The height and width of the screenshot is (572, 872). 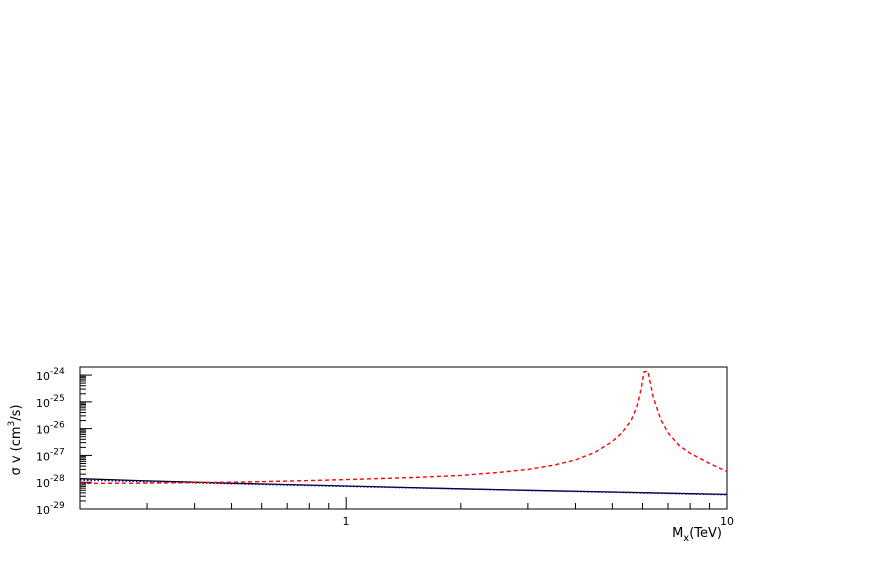 I want to click on y-axis-title: σ v (cm3/s), so click(x=15, y=439).